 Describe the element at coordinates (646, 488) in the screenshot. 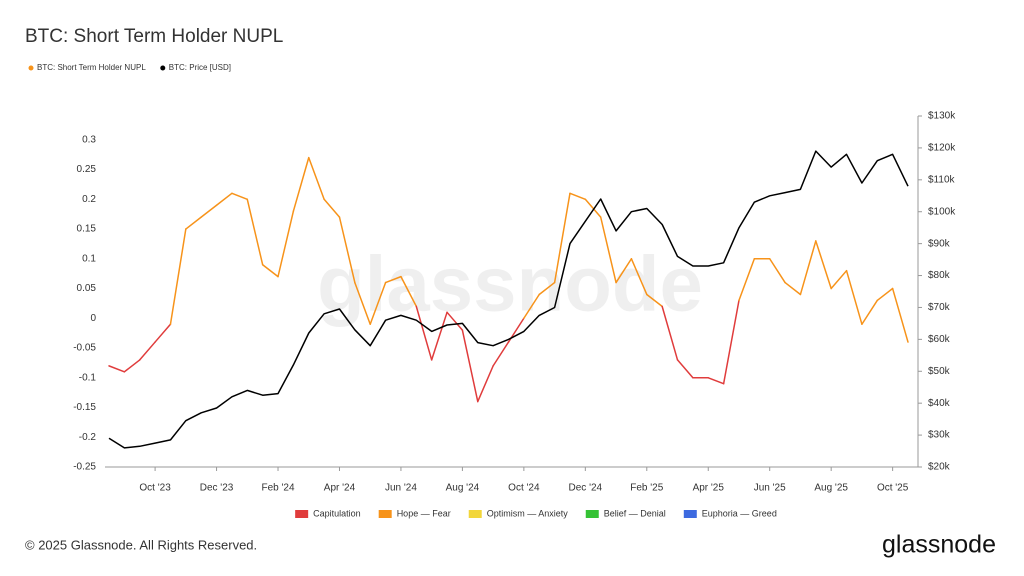

I see `x-tick-label: Feb '25` at that location.